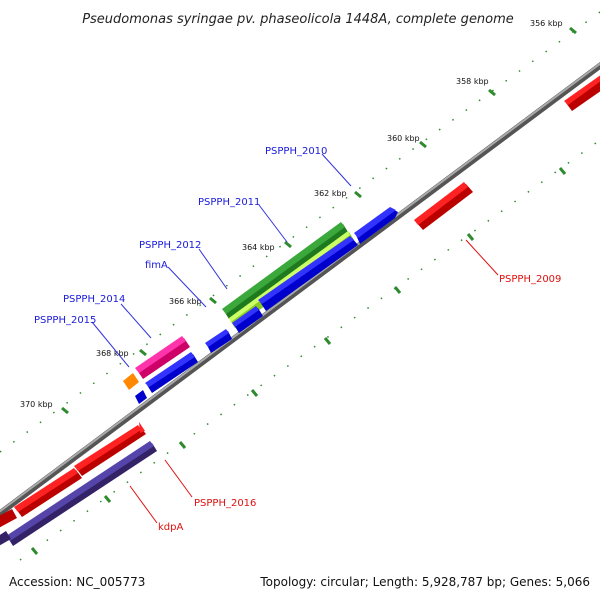 Image resolution: width=600 pixels, height=600 pixels. Describe the element at coordinates (171, 372) in the screenshot. I see `gene-blue-b` at that location.